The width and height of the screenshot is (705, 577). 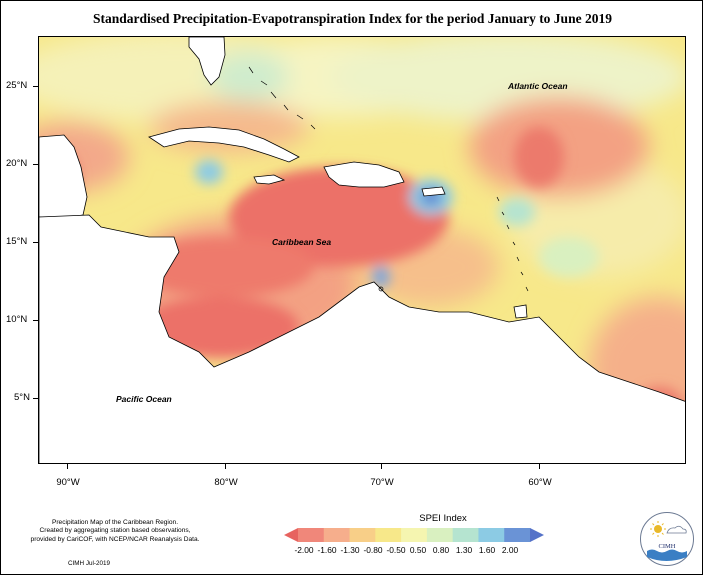 I want to click on field-very-dry-hispaniola, so click(x=339, y=217).